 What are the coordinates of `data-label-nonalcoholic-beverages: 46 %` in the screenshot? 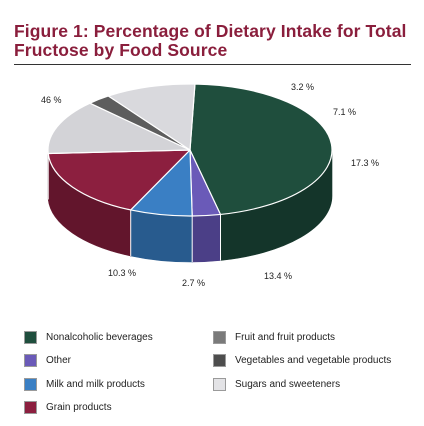 It's located at (51, 100).